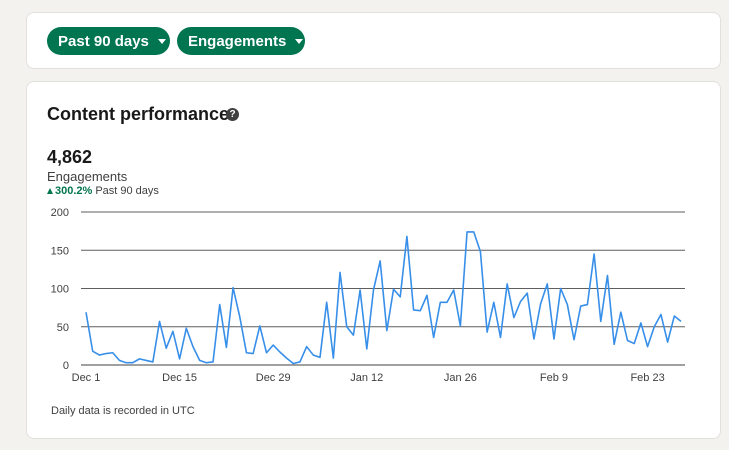 This screenshot has width=729, height=450. I want to click on metric-label: Engagements, so click(237, 41).